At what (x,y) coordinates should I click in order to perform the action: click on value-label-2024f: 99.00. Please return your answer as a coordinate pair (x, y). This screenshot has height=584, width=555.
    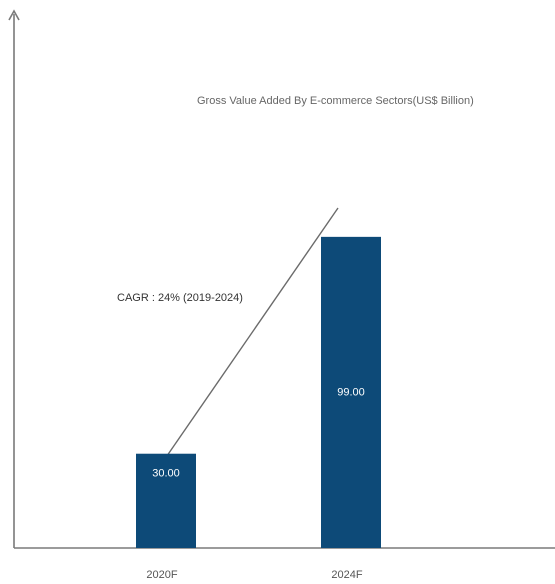
    Looking at the image, I should click on (351, 392).